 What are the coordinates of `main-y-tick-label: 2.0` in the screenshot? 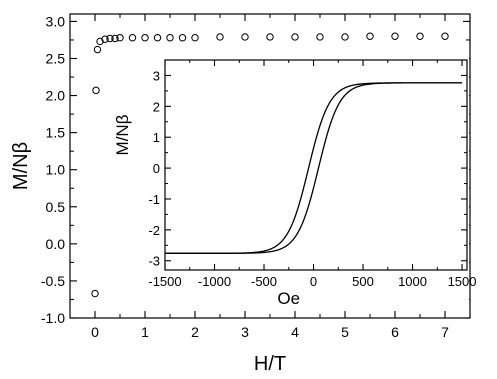 It's located at (56, 96).